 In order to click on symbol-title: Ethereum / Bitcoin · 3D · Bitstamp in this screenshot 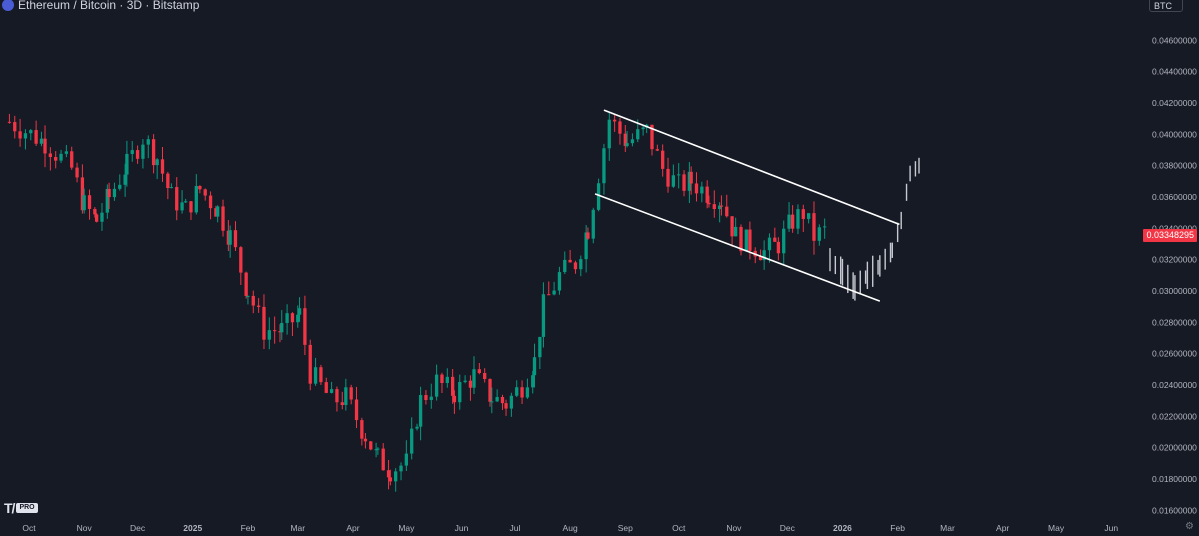, I will do `click(109, 6)`.